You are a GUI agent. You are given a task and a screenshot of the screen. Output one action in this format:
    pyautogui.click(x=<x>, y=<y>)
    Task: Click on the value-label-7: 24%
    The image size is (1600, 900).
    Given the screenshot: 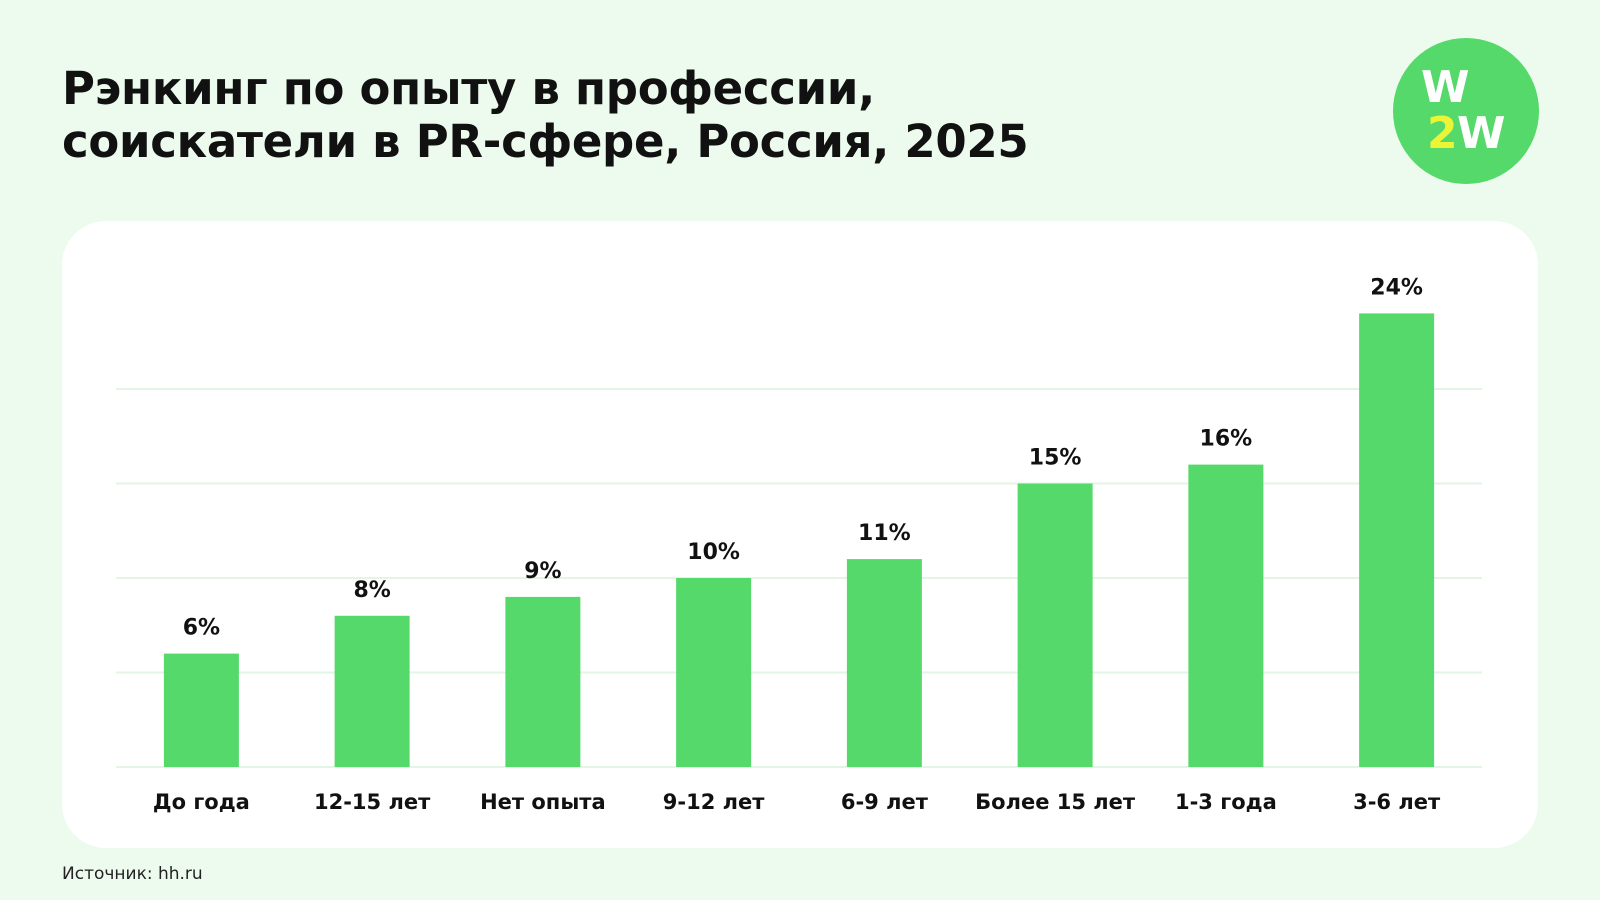 What is the action you would take?
    pyautogui.click(x=1396, y=287)
    